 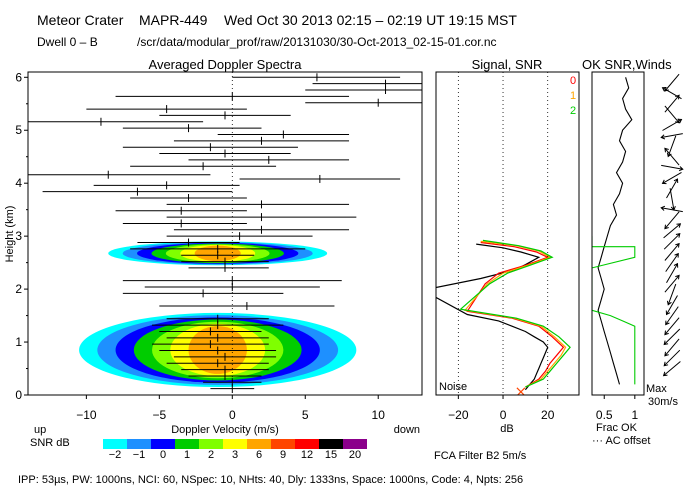 What do you see at coordinates (18, 130) in the screenshot?
I see `spectra-ytick-label: 5` at bounding box center [18, 130].